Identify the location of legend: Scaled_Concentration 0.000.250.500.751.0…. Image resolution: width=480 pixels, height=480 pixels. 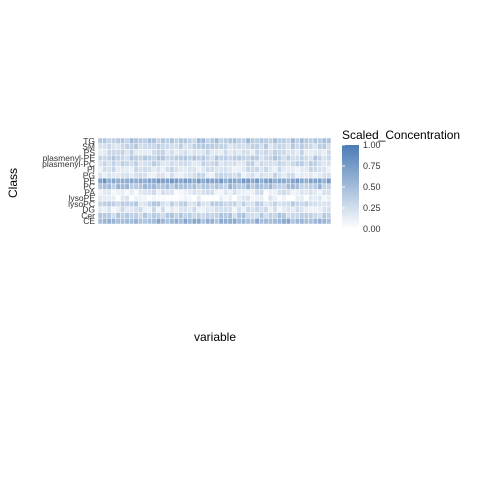
(401, 181).